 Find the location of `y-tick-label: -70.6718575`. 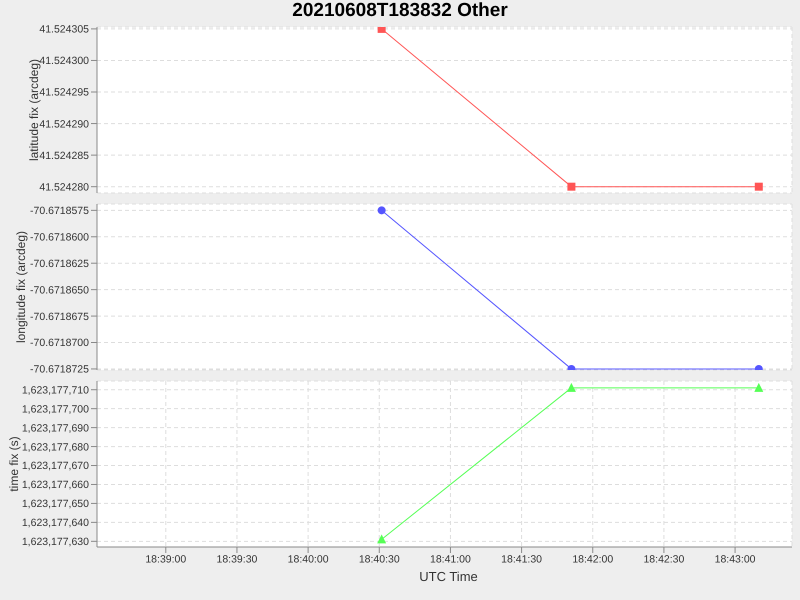

y-tick-label: -70.6718575 is located at coordinates (60, 211).